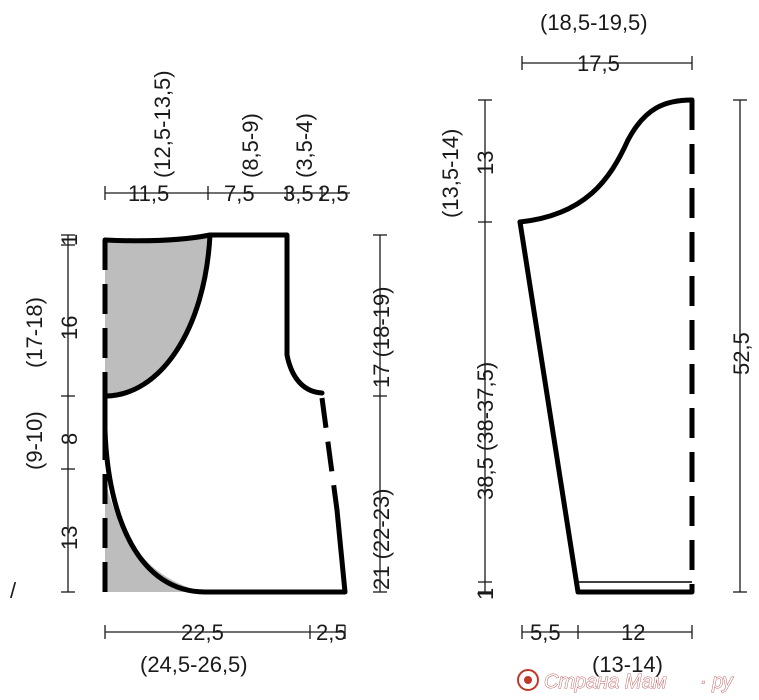 Image resolution: width=759 pixels, height=700 pixels. What do you see at coordinates (194, 664) in the screenshot?
I see `body-bottom-sizes: (24,5-26,5)` at bounding box center [194, 664].